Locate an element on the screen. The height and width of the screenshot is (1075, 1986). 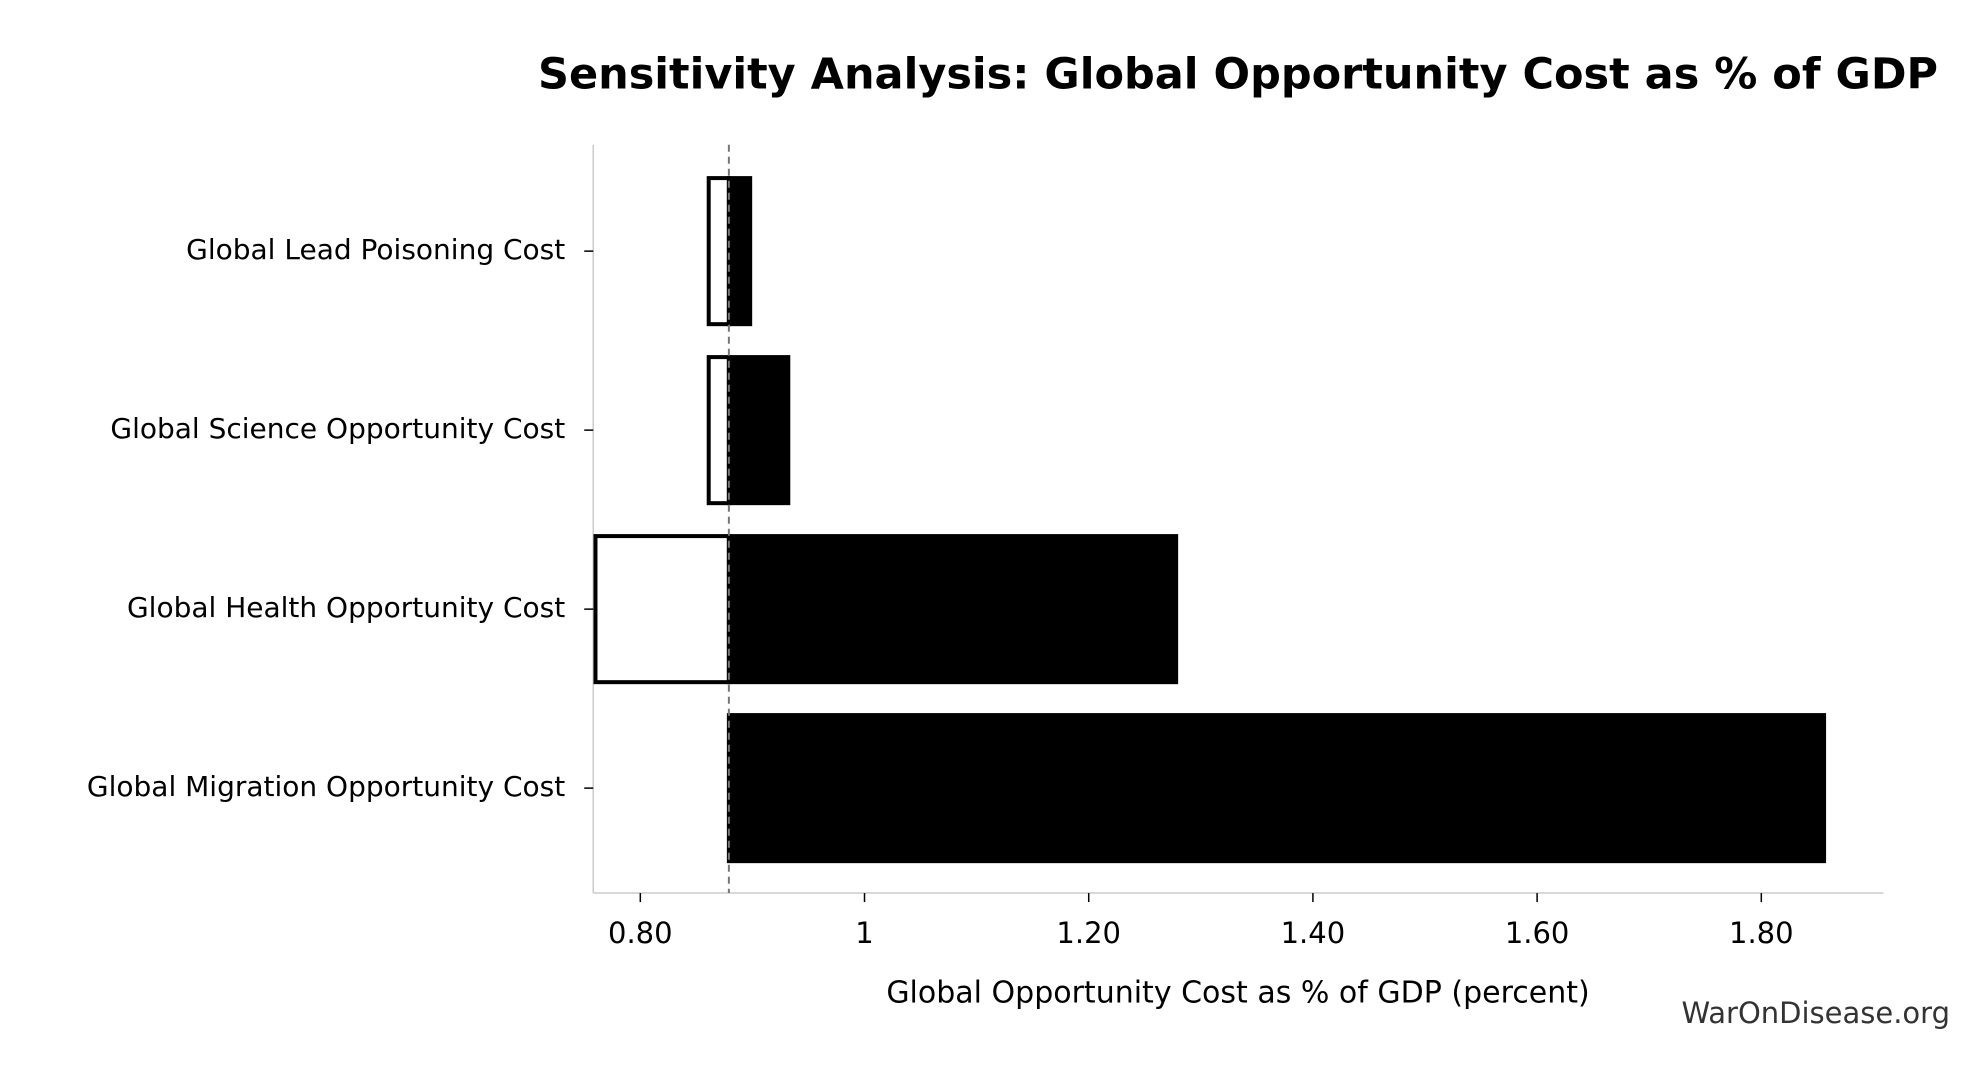
x-tick-label: 1.60 is located at coordinates (1537, 933).